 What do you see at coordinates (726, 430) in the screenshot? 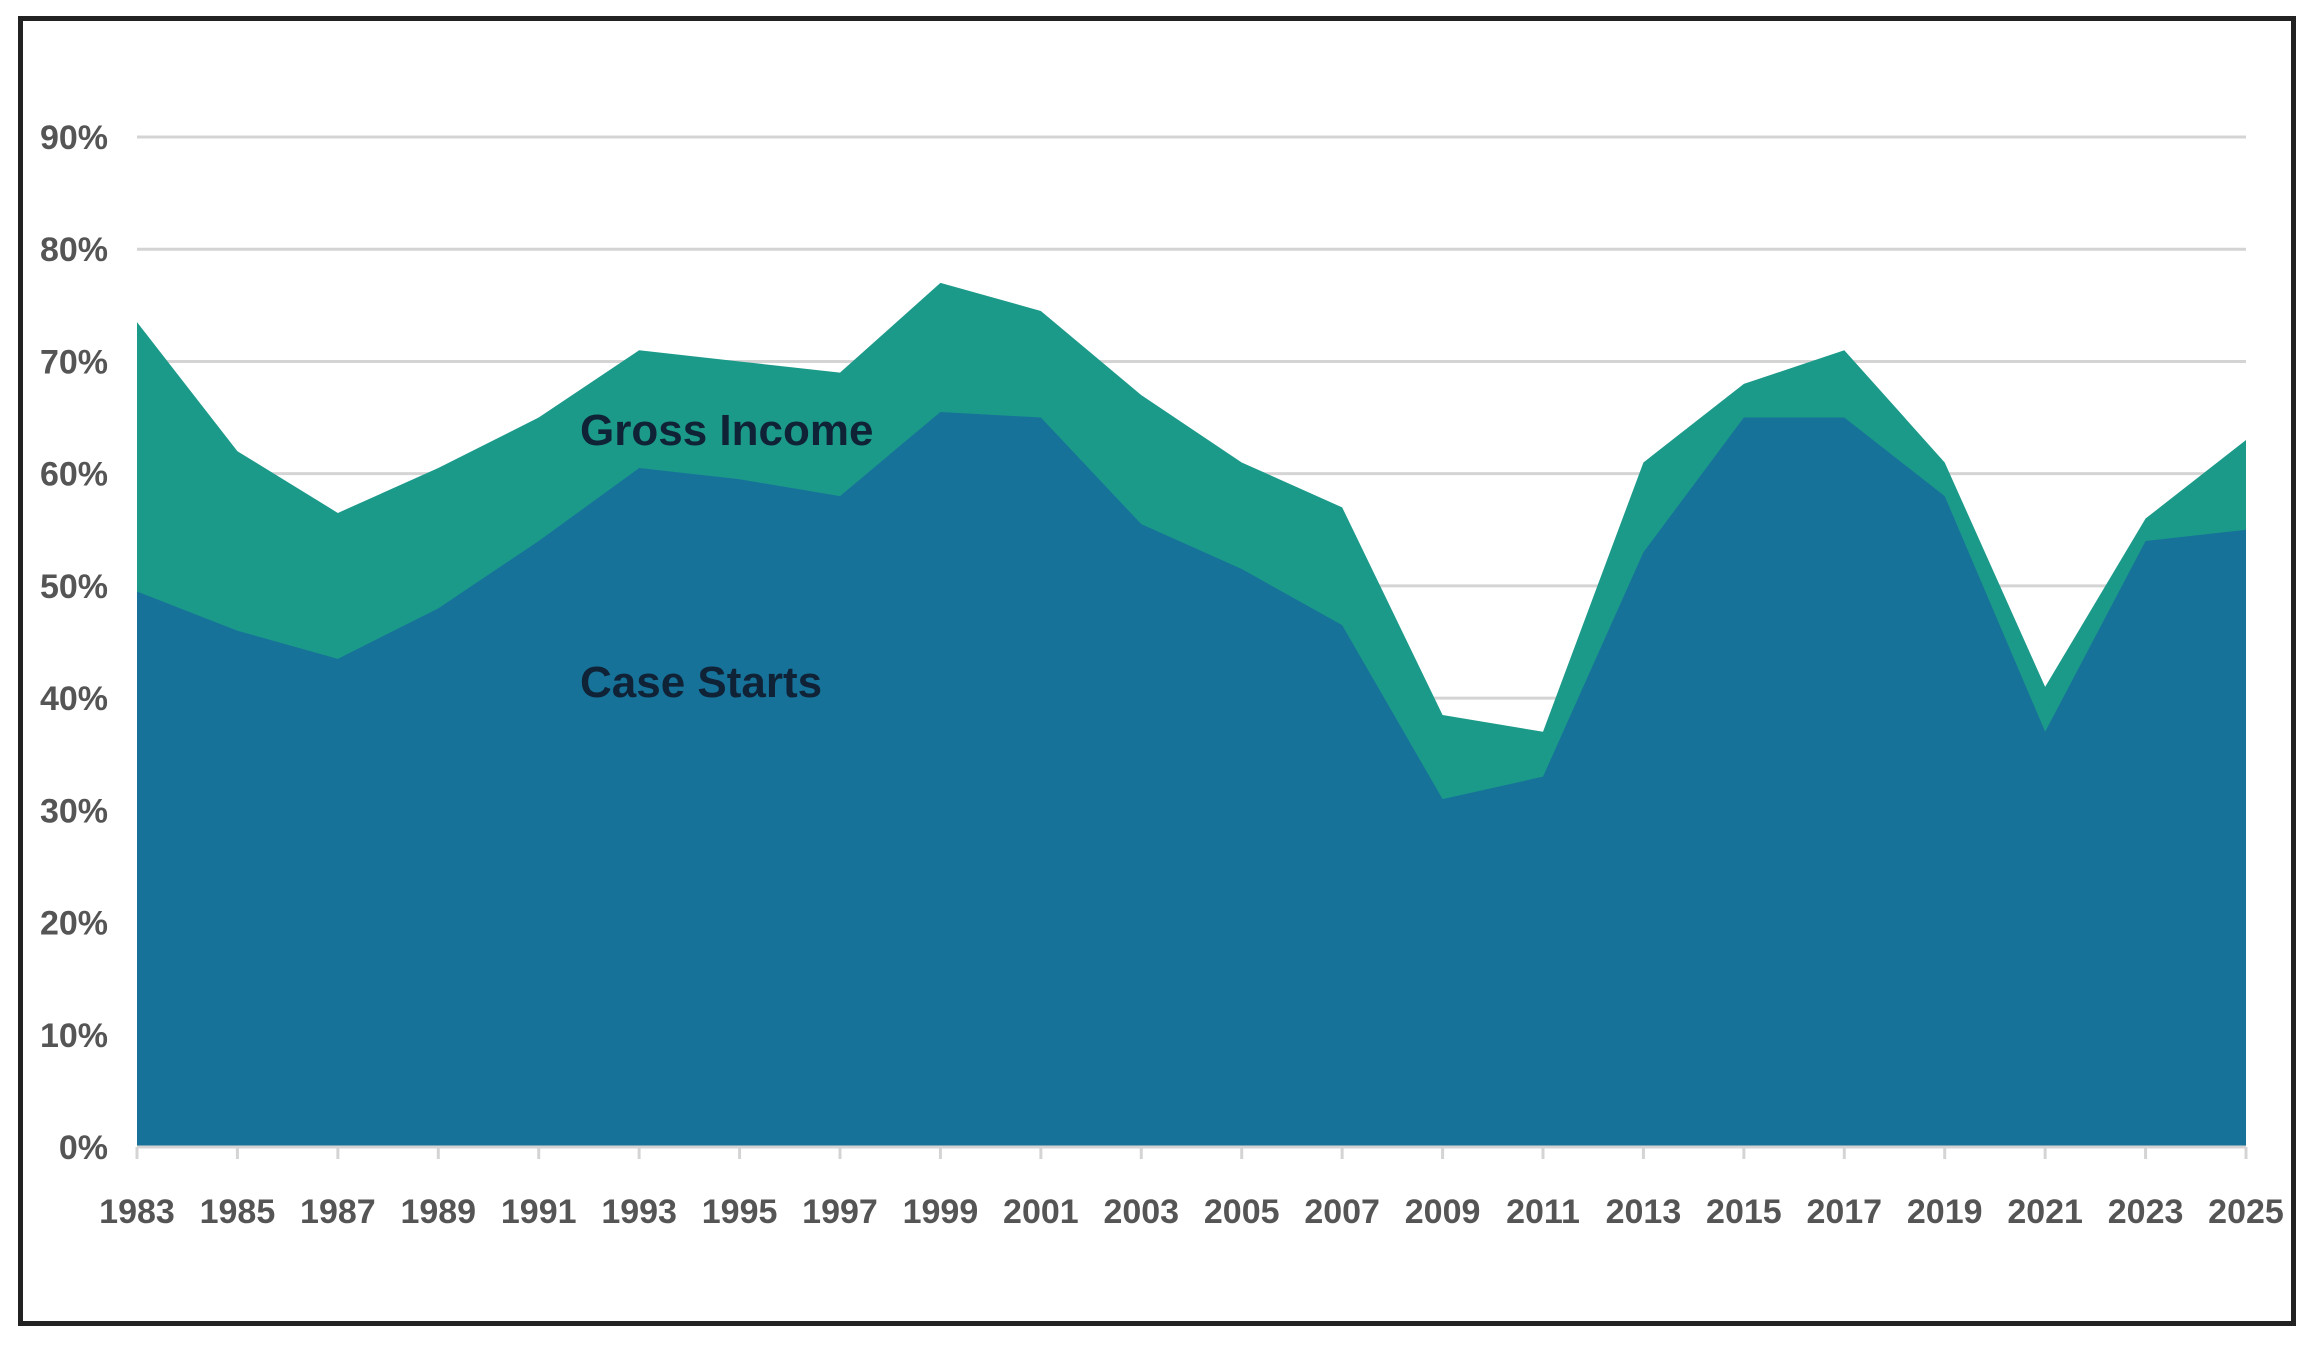
I see `gross-income-label: Gross Income` at bounding box center [726, 430].